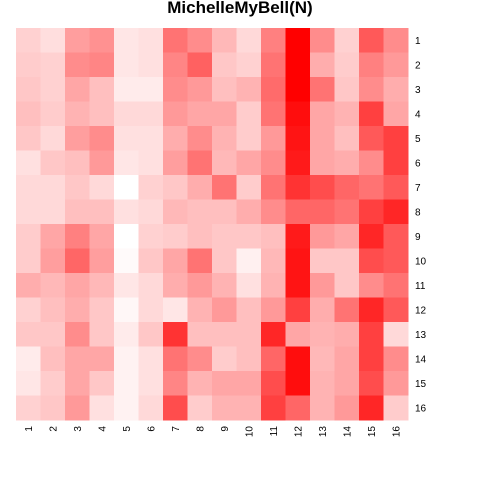  Describe the element at coordinates (225, 429) in the screenshot. I see `column-label: 9` at that location.